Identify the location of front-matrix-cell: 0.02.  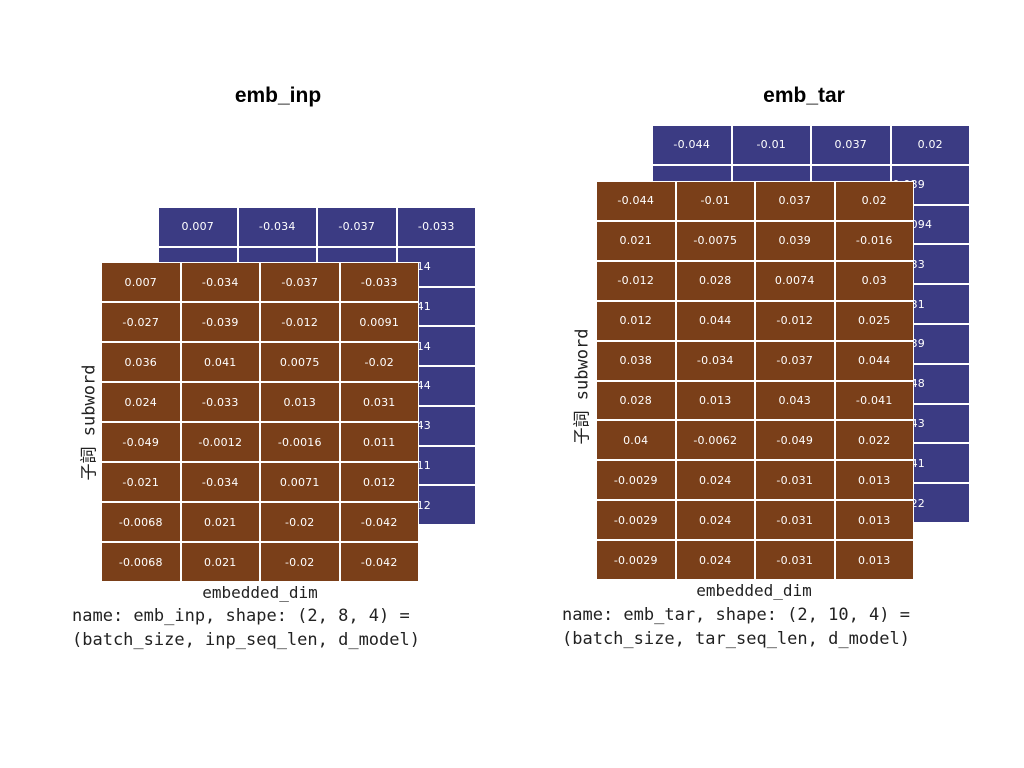
(874, 201).